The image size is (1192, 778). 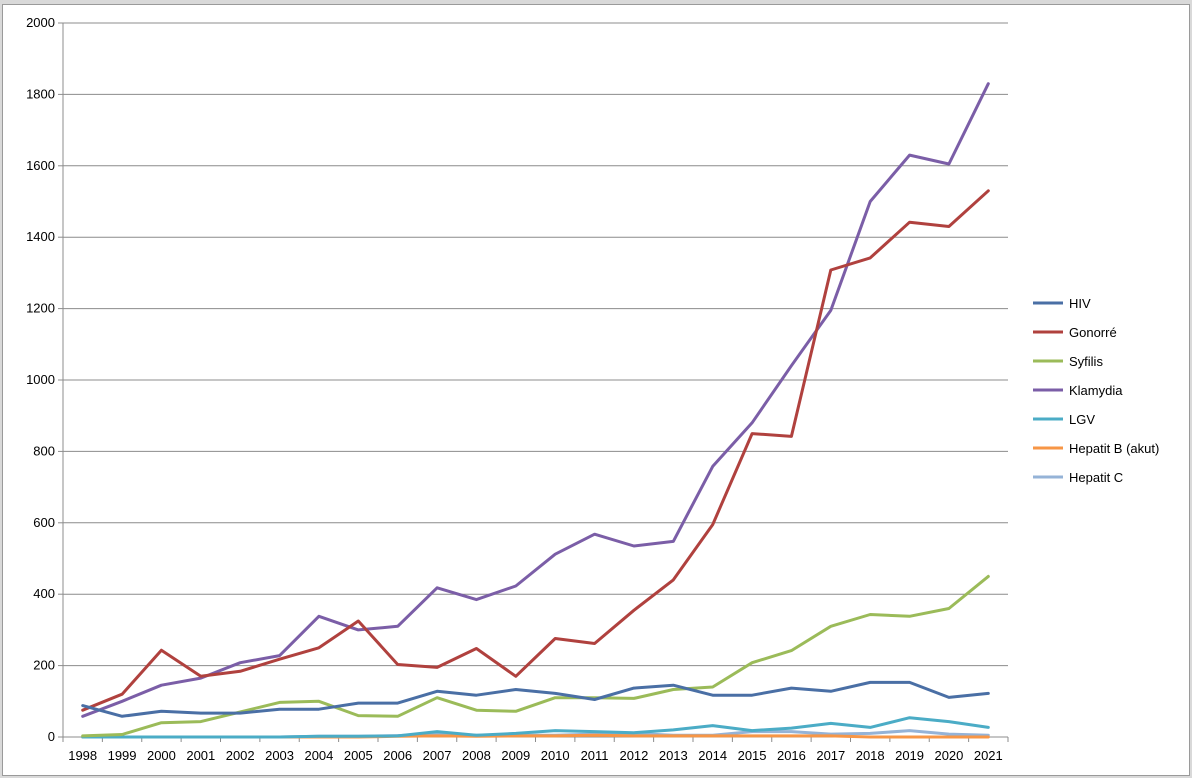 I want to click on x-tick-label: 2000, so click(x=161, y=755).